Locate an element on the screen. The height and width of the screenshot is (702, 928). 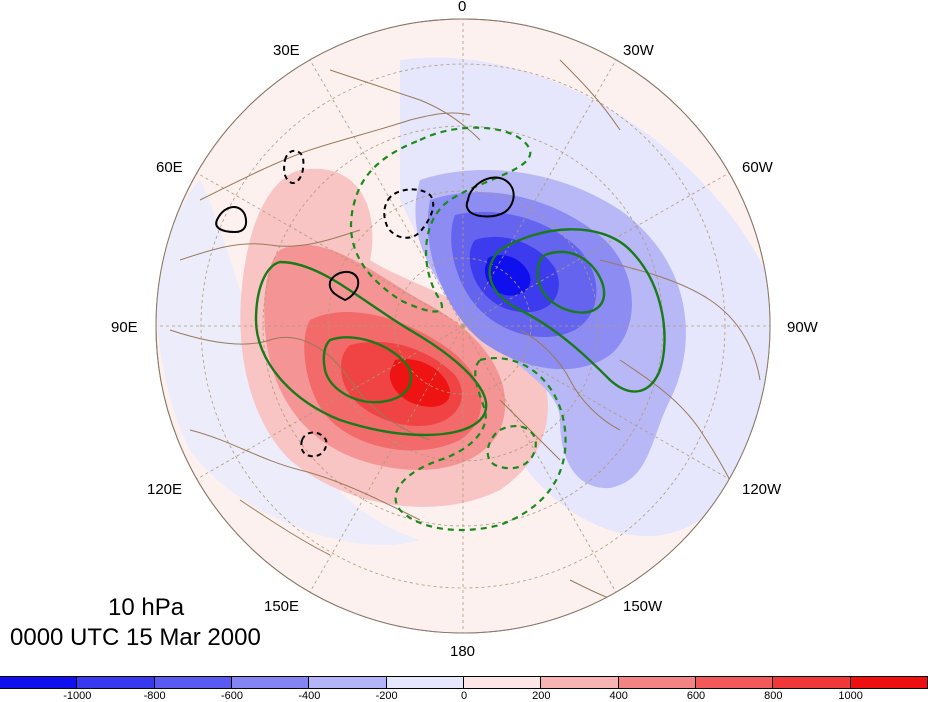
colorbar-tick-label: -200 is located at coordinates (386, 696).